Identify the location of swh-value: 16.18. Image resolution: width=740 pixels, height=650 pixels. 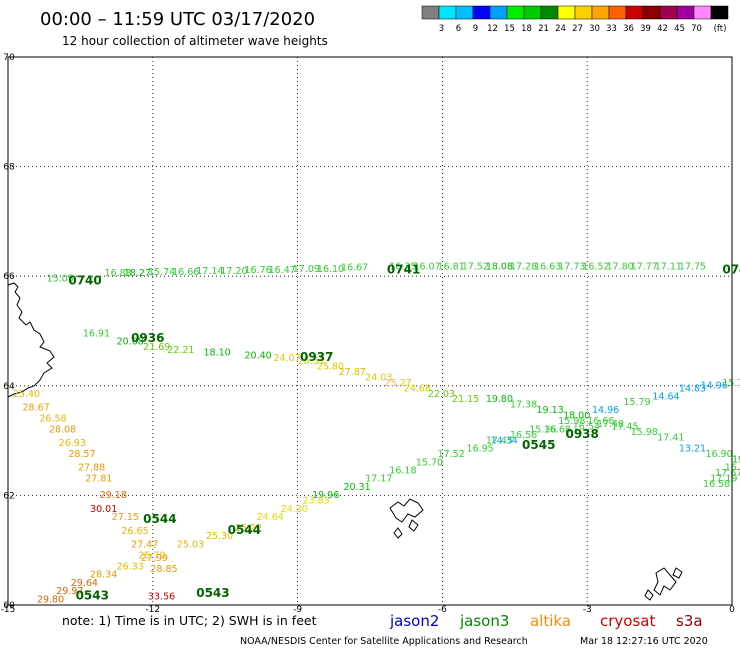
(402, 470).